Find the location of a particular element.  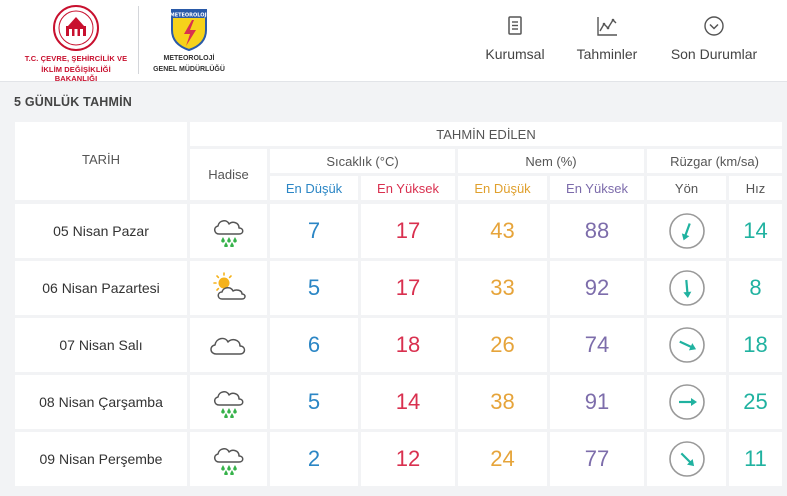

mgm-shield-icon: METEOROLOJİ is located at coordinates (189, 30).